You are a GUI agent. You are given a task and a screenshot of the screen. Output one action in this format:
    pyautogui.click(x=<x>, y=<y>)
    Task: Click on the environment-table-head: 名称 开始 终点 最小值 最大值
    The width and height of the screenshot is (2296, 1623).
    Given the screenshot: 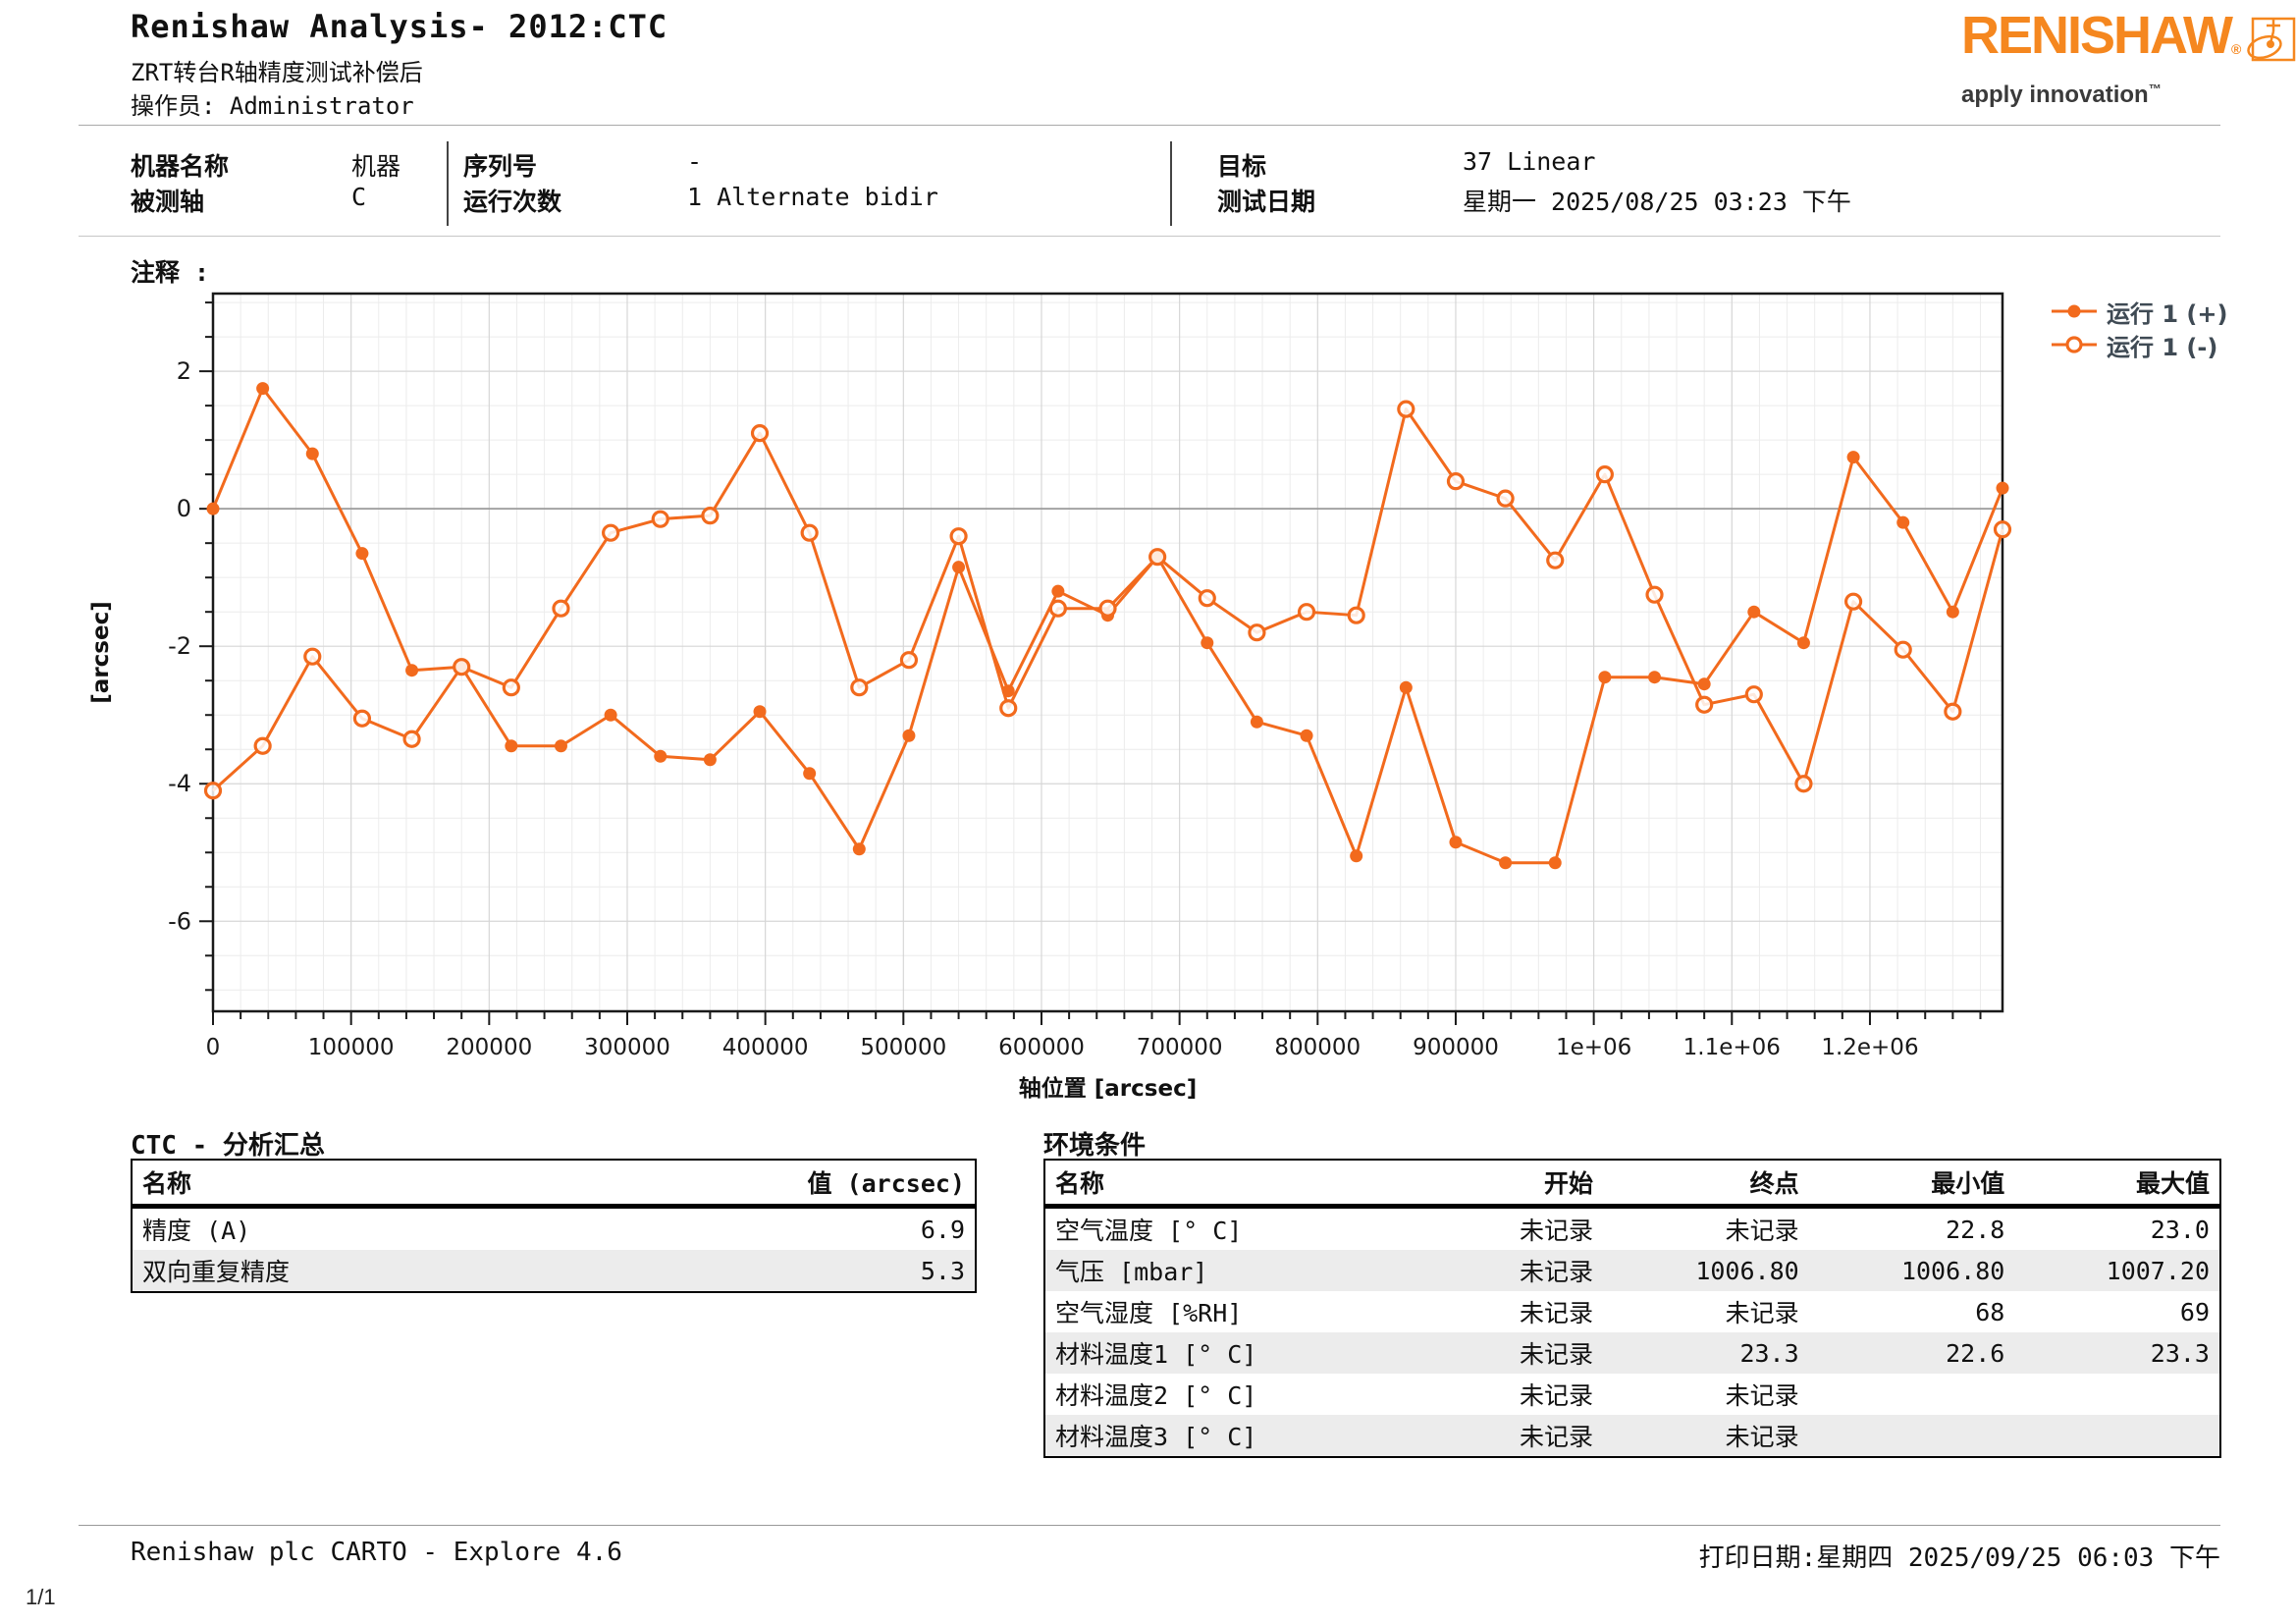 What is the action you would take?
    pyautogui.click(x=1632, y=1184)
    